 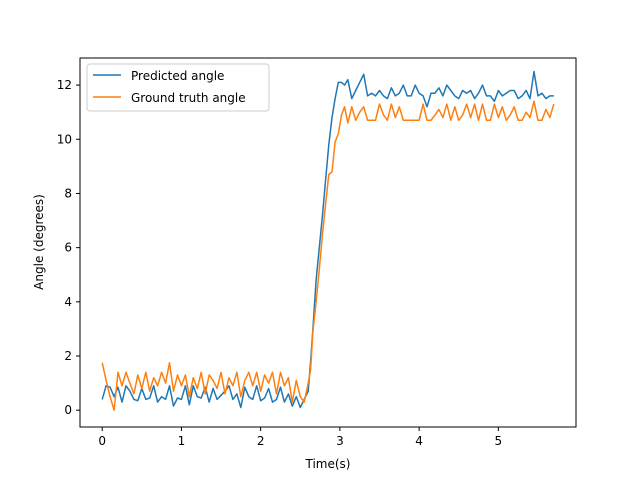 What do you see at coordinates (39, 242) in the screenshot?
I see `y-axis-label: Angle (degrees)` at bounding box center [39, 242].